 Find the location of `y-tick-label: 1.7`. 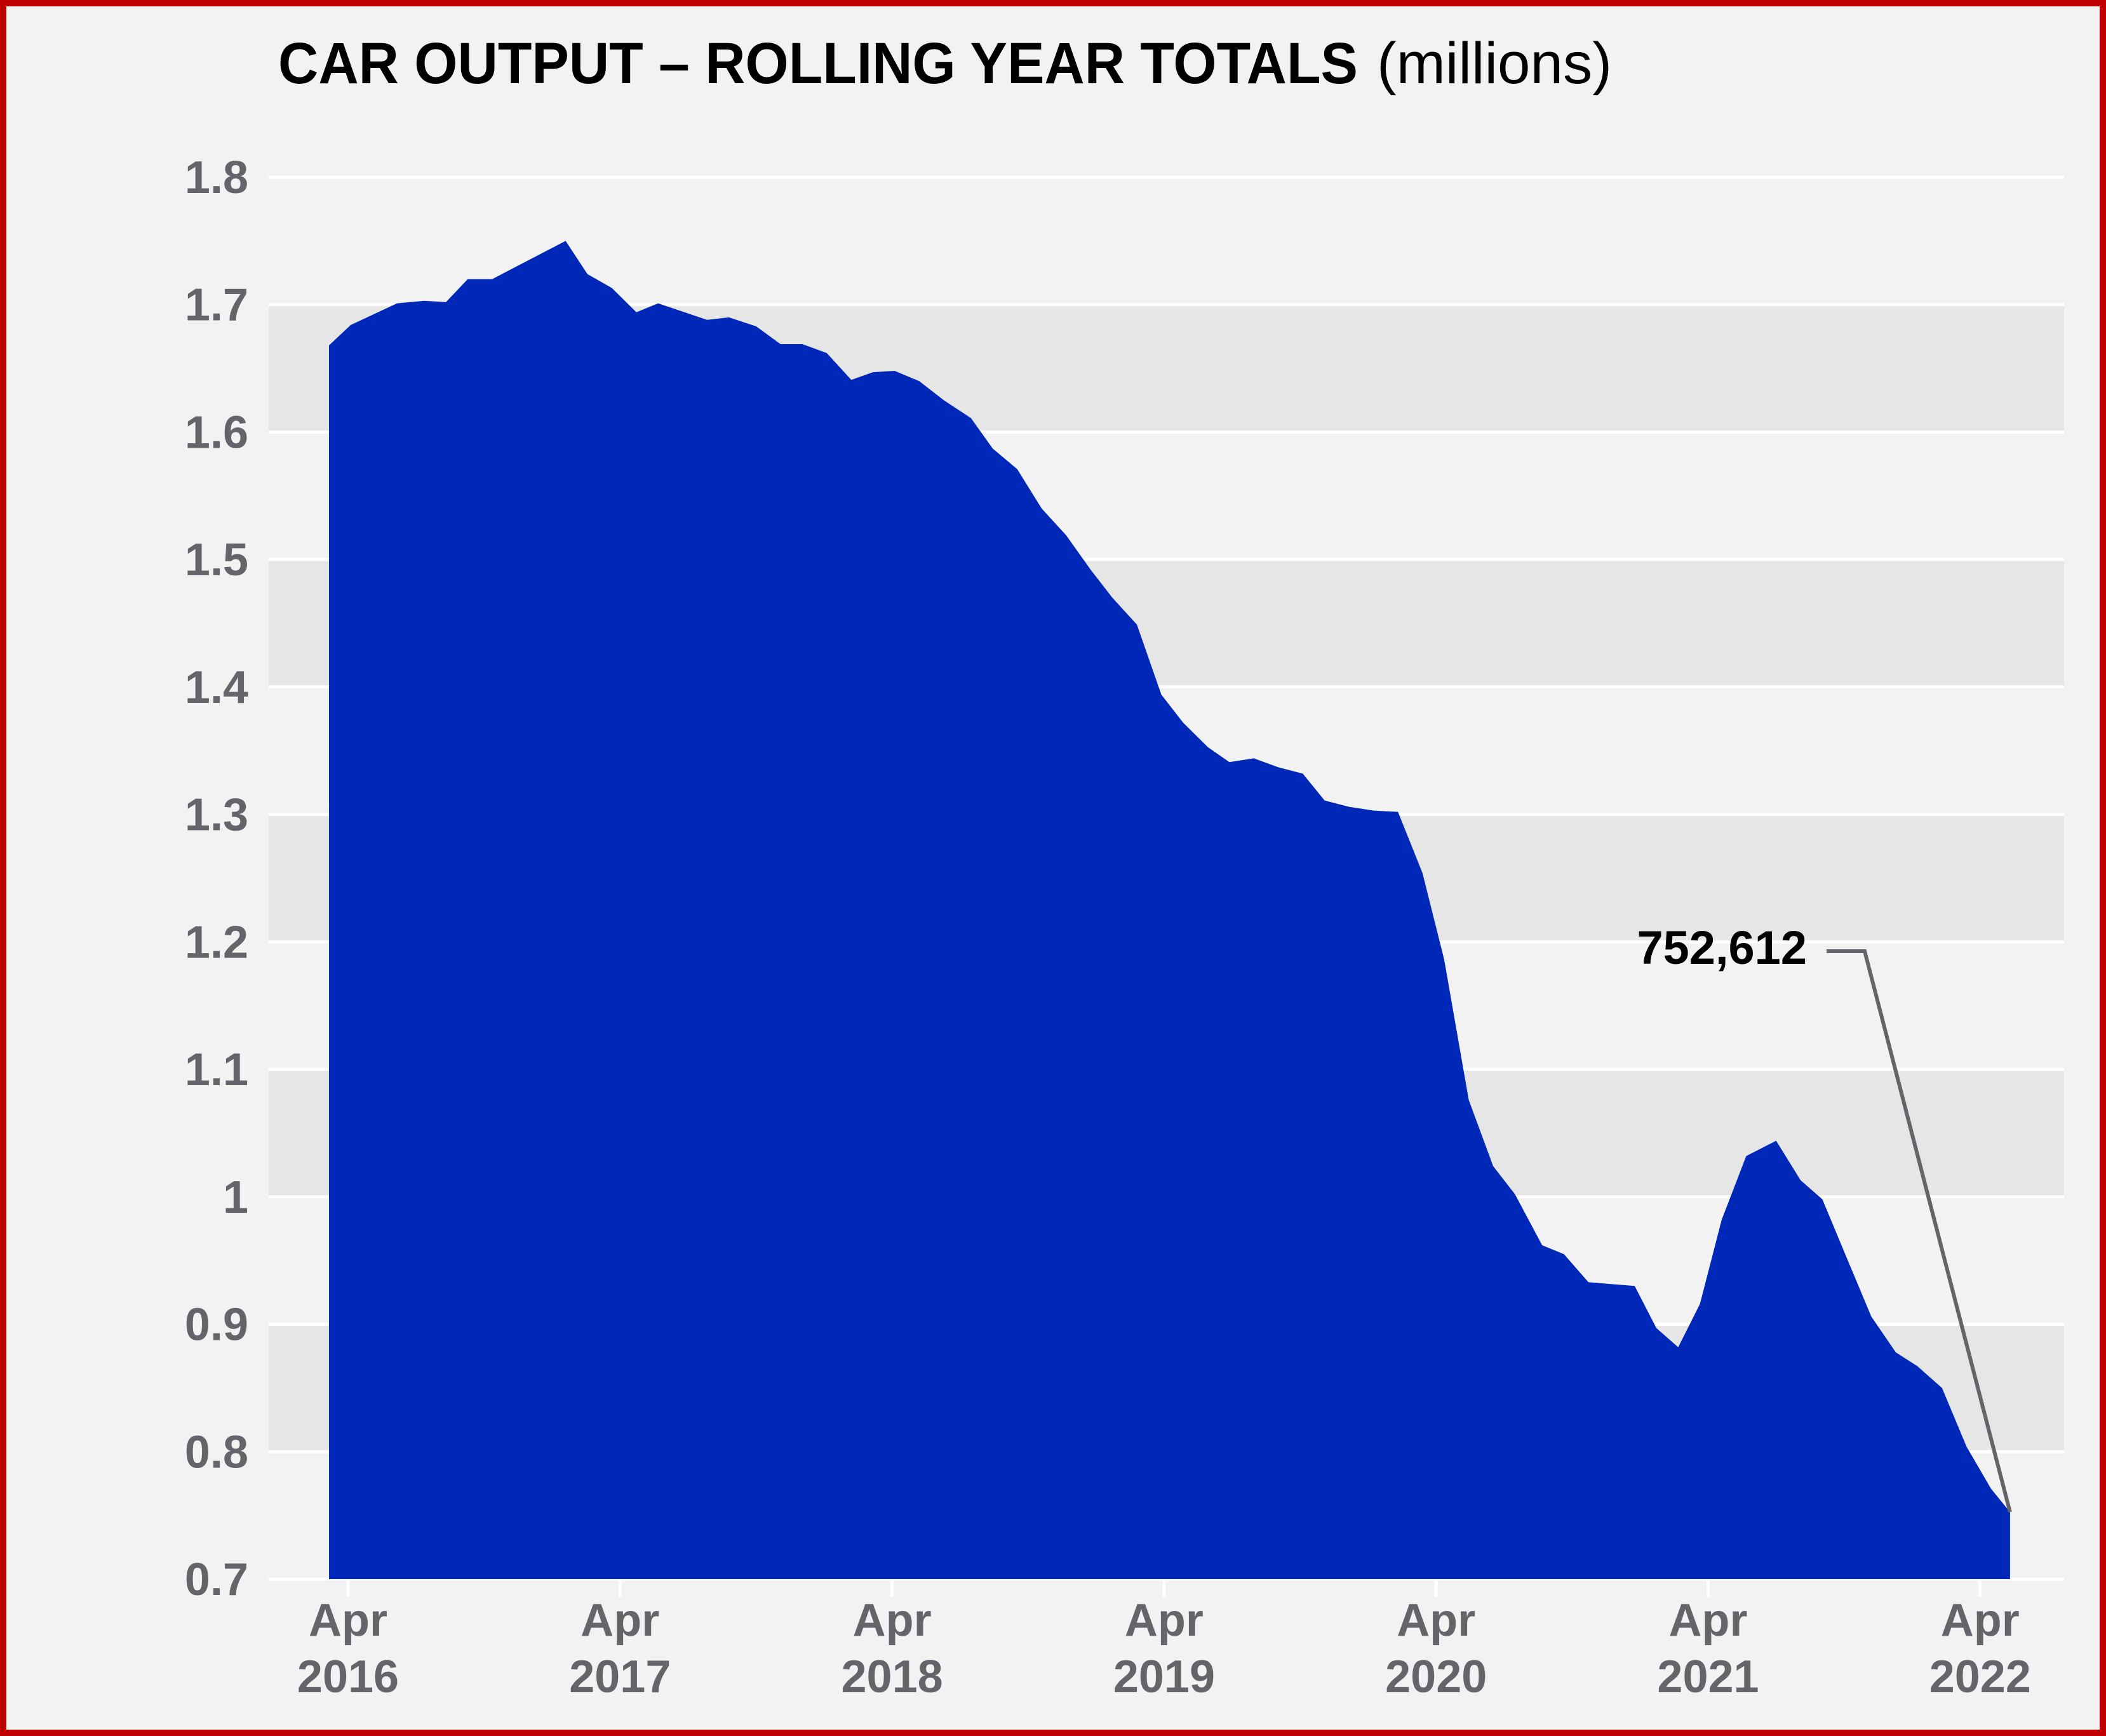

y-tick-label: 1.7 is located at coordinates (216, 305).